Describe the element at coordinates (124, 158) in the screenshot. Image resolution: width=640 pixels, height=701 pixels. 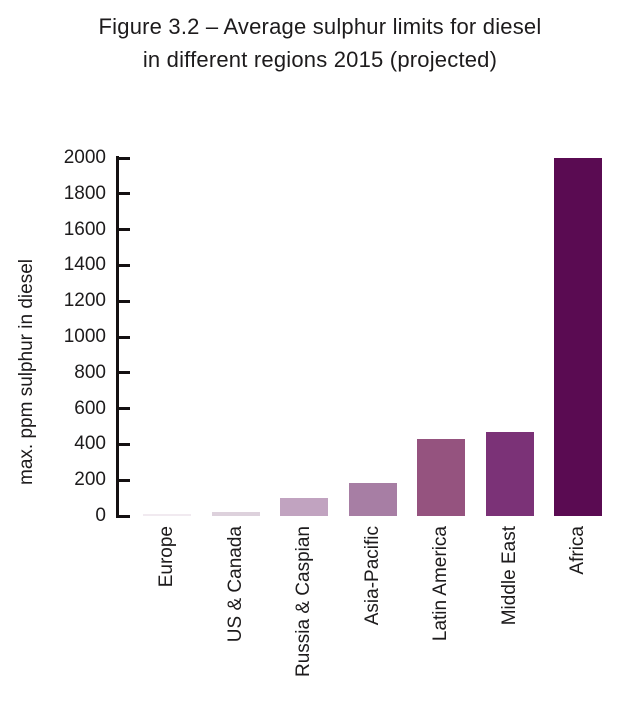
I see `y-tick-2000` at that location.